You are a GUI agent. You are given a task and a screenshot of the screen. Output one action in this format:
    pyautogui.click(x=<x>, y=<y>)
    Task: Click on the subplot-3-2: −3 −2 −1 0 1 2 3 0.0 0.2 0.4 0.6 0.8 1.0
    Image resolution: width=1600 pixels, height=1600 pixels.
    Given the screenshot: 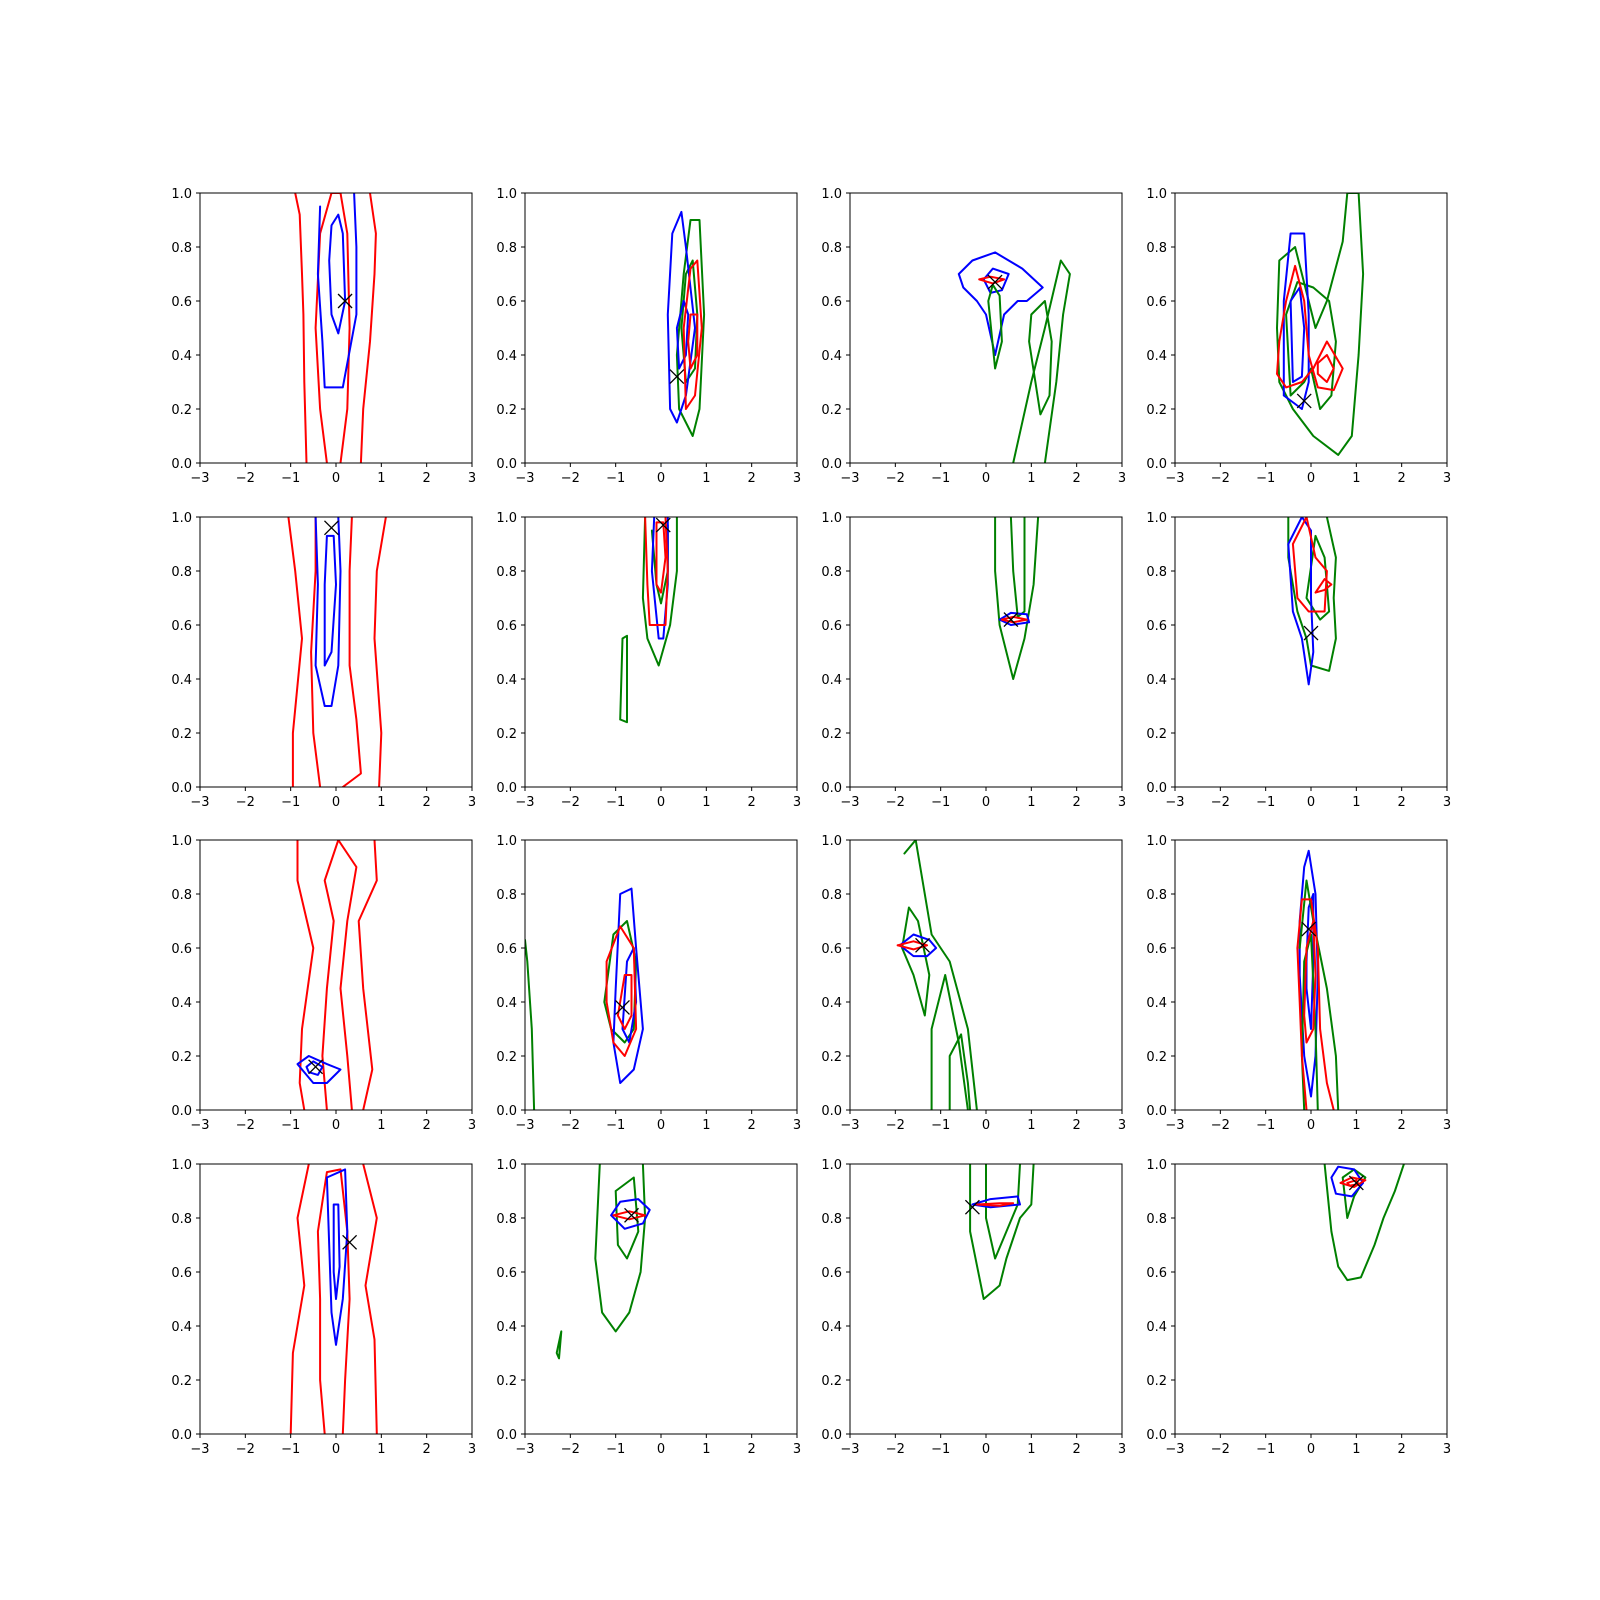 What is the action you would take?
    pyautogui.click(x=648, y=983)
    